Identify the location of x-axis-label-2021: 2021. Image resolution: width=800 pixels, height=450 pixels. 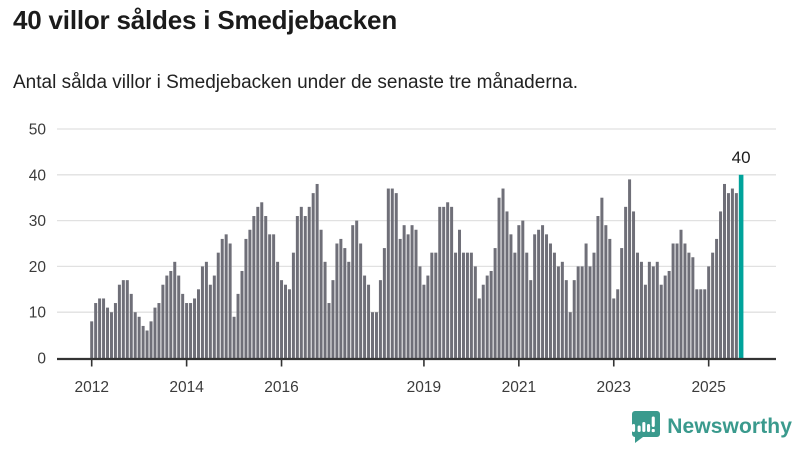
(519, 387).